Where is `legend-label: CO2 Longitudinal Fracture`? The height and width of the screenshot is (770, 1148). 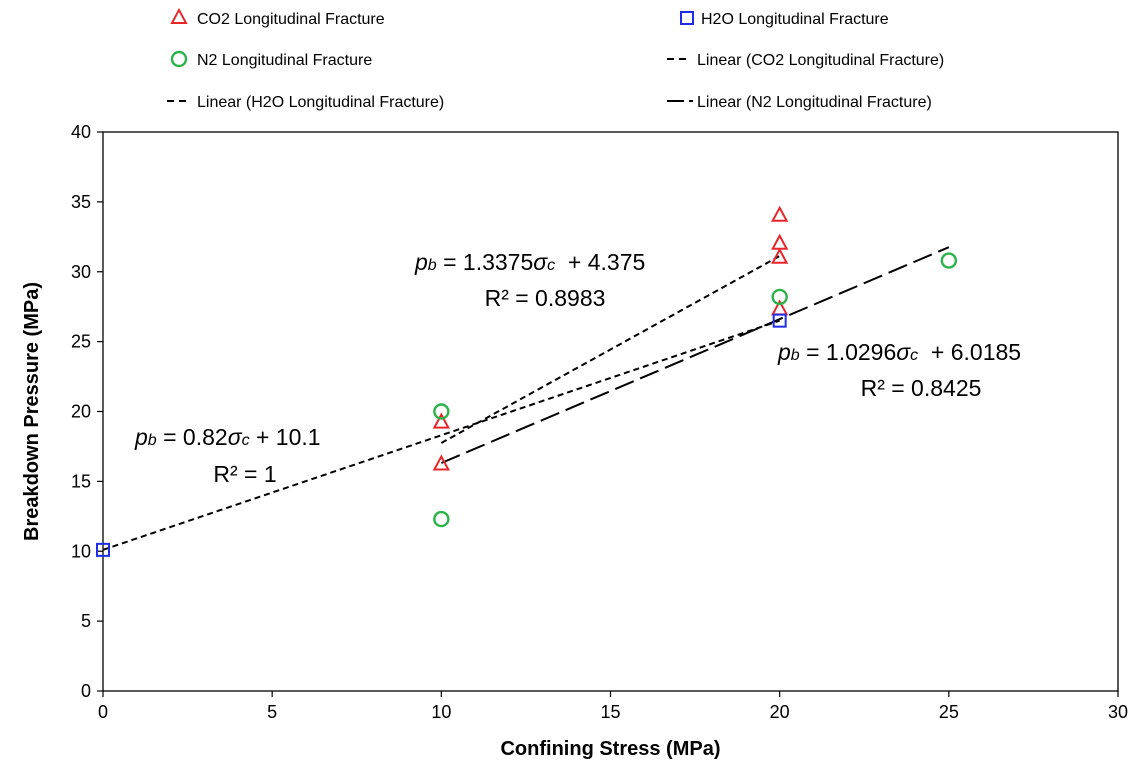 legend-label: CO2 Longitudinal Fracture is located at coordinates (291, 19).